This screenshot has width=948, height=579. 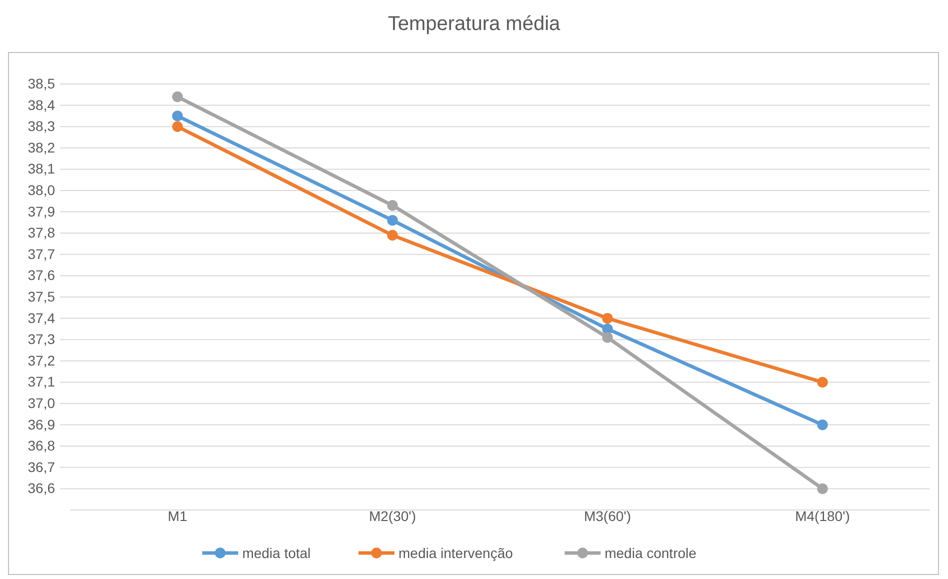 I want to click on y-tick-label: 36,9, so click(x=42, y=424).